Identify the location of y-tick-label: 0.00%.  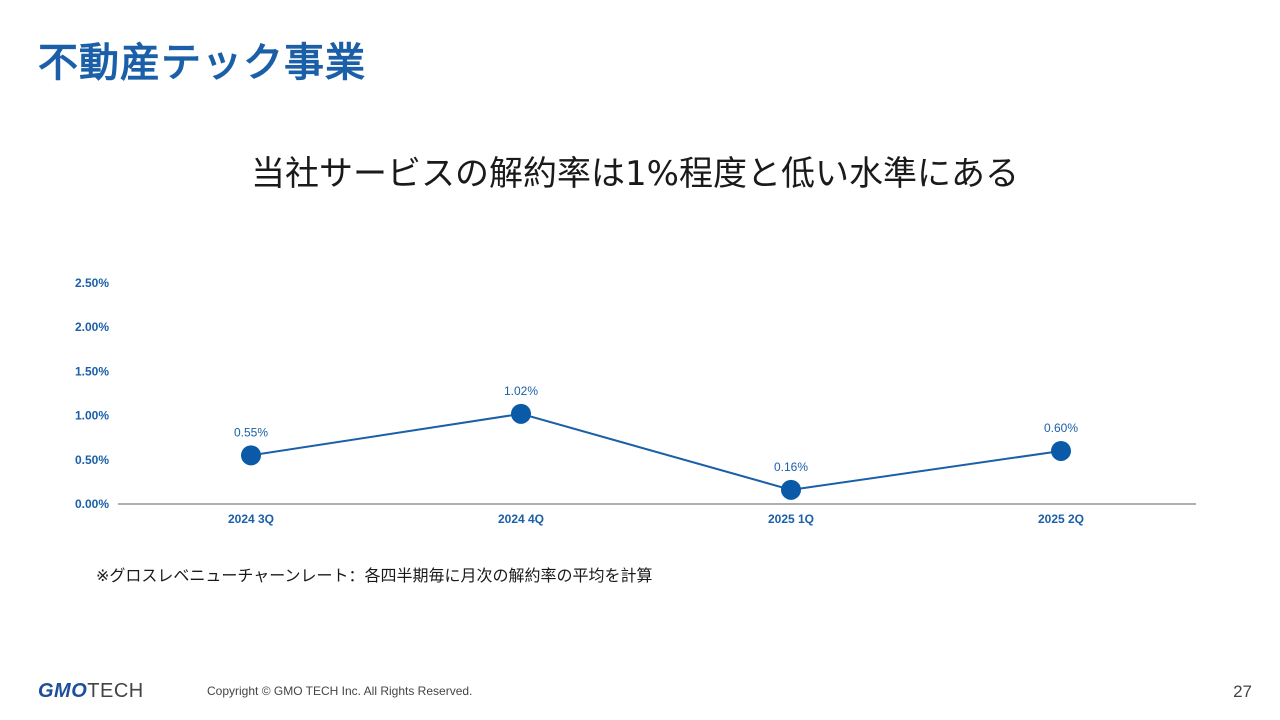
(92, 504).